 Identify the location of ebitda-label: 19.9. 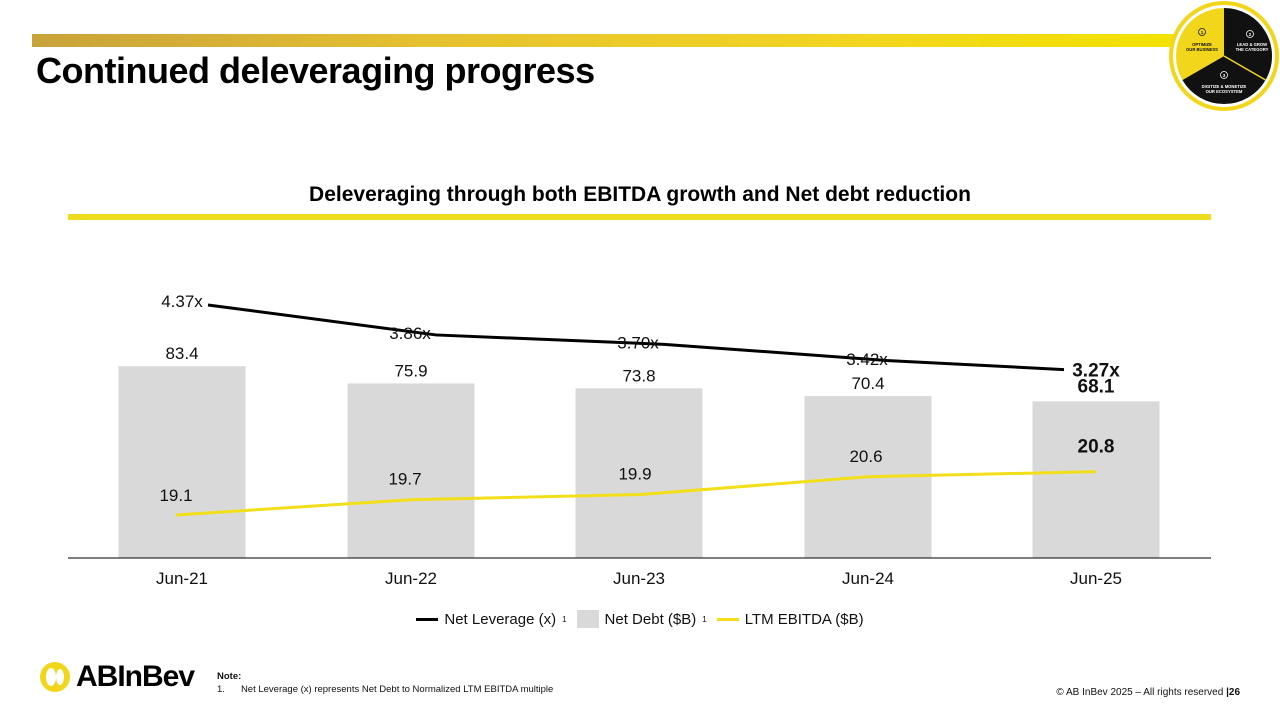
(634, 474).